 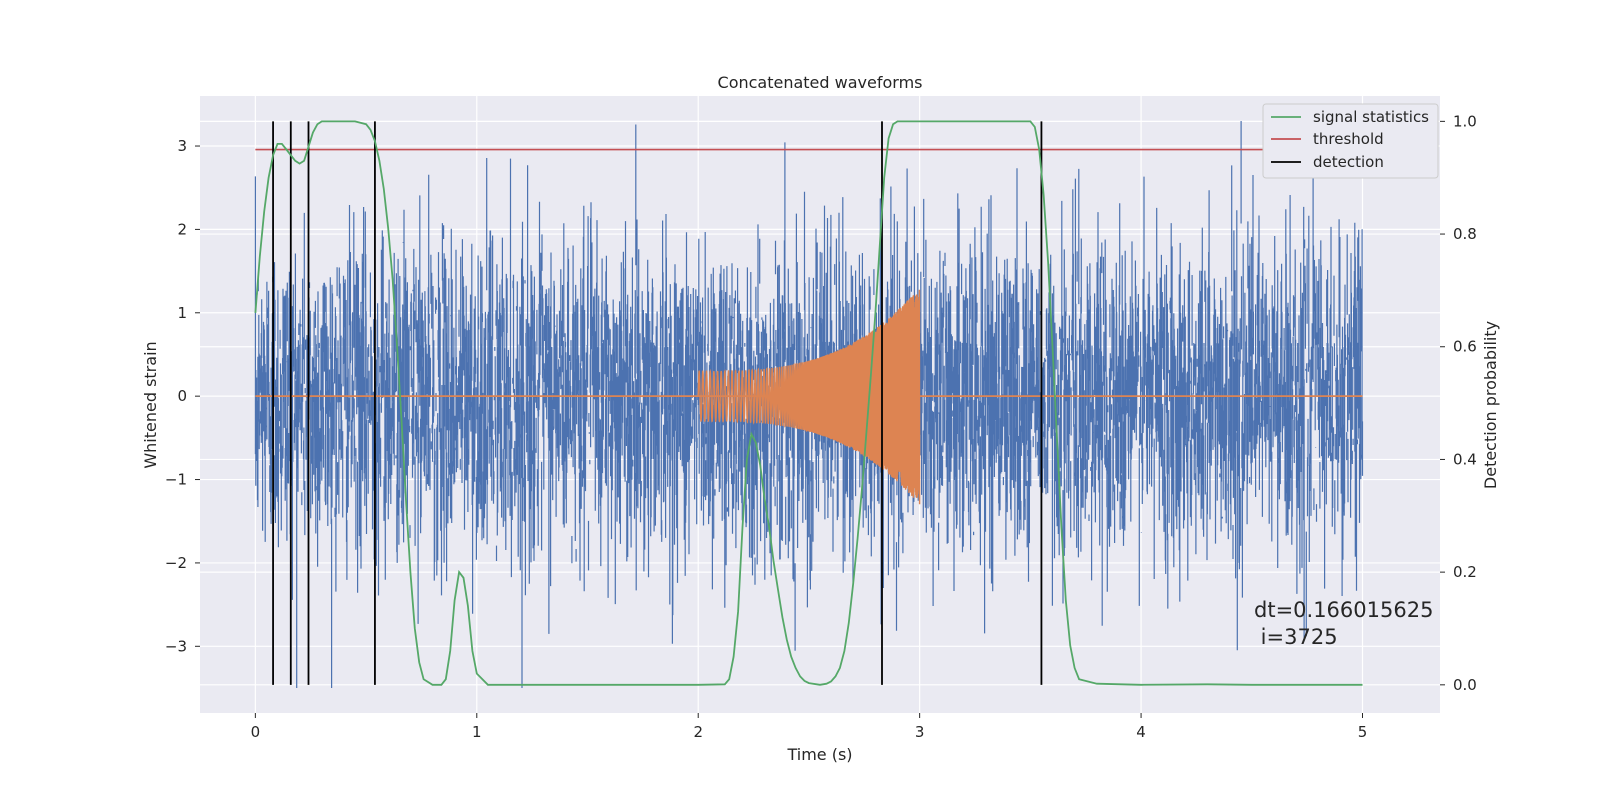 I want to click on y-right-tick-label: 0.8, so click(x=1465, y=234).